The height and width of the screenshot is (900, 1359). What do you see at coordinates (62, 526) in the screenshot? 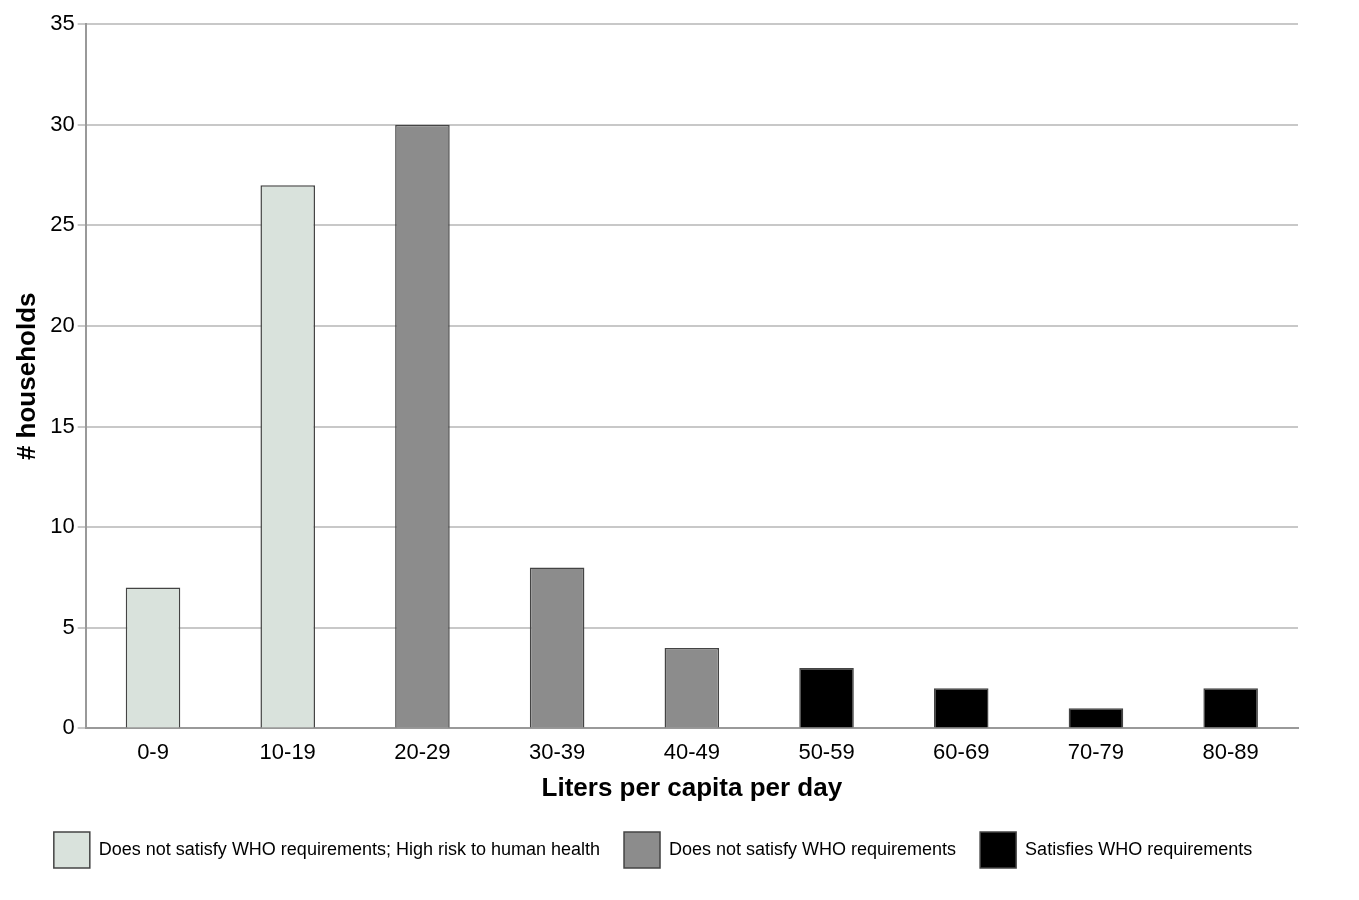
I see `y-tick-label: 10` at bounding box center [62, 526].